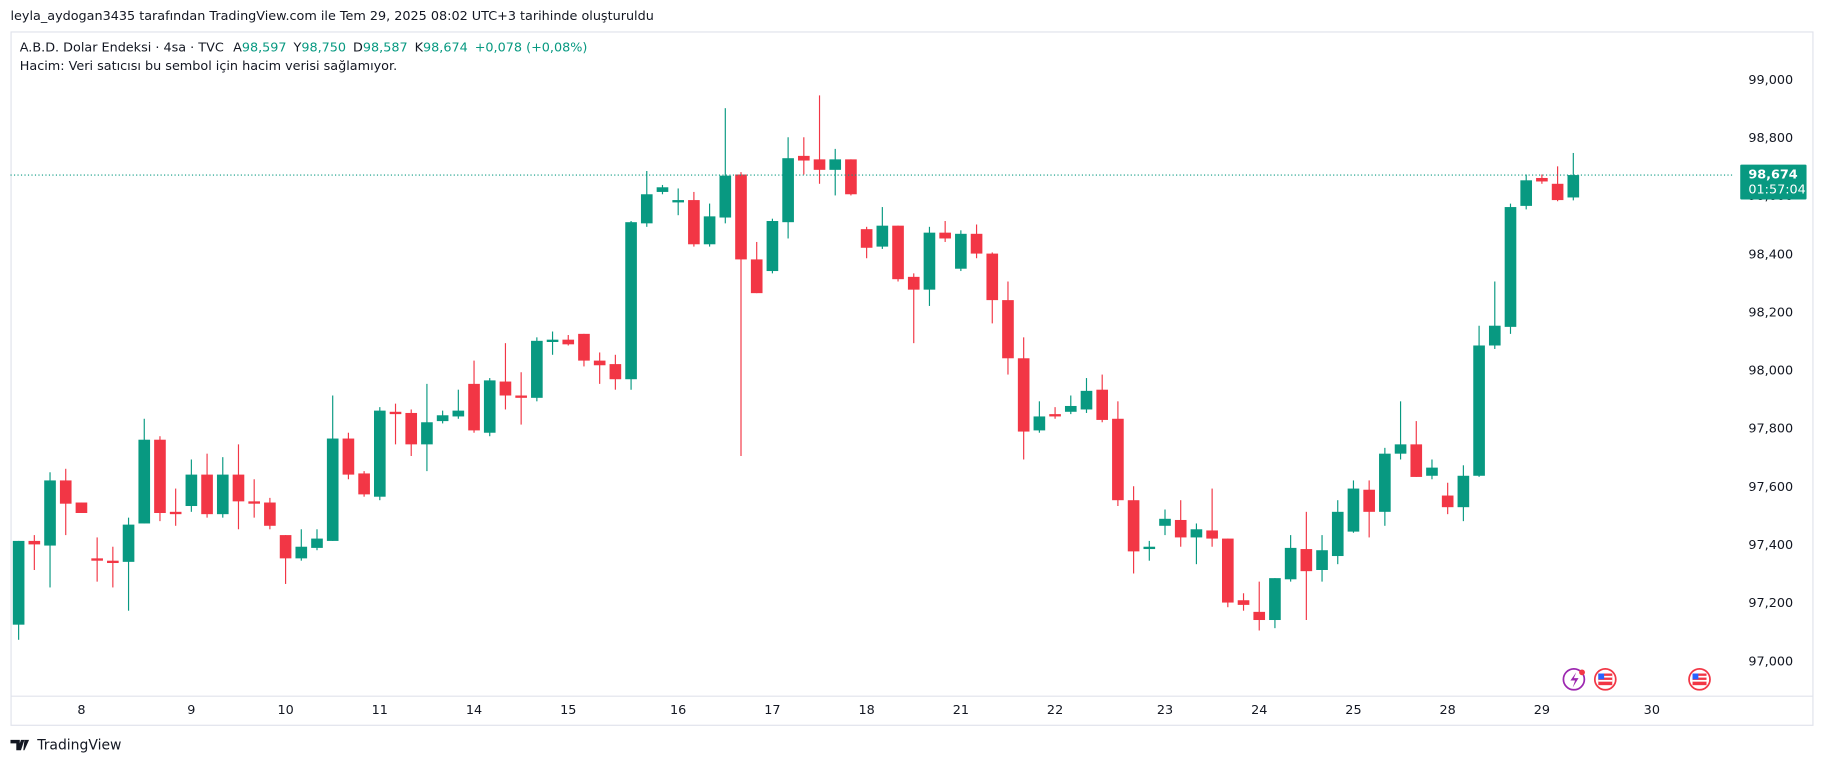 The image size is (1824, 766). What do you see at coordinates (772, 710) in the screenshot?
I see `x-tick-label: 17` at bounding box center [772, 710].